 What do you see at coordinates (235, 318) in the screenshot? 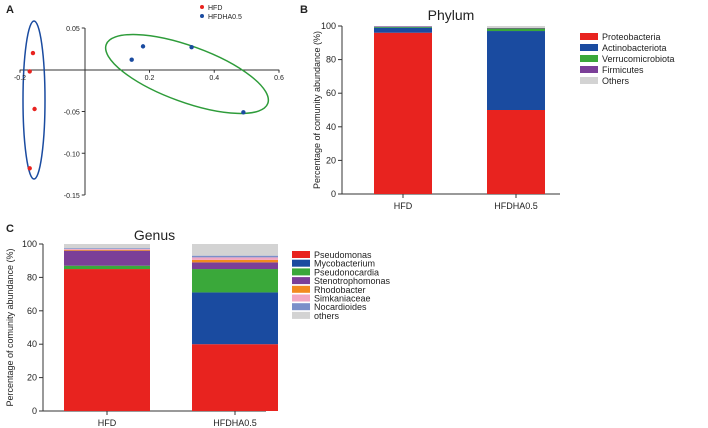
I see `genus-bar-hfdha05-mycobacterium` at bounding box center [235, 318].